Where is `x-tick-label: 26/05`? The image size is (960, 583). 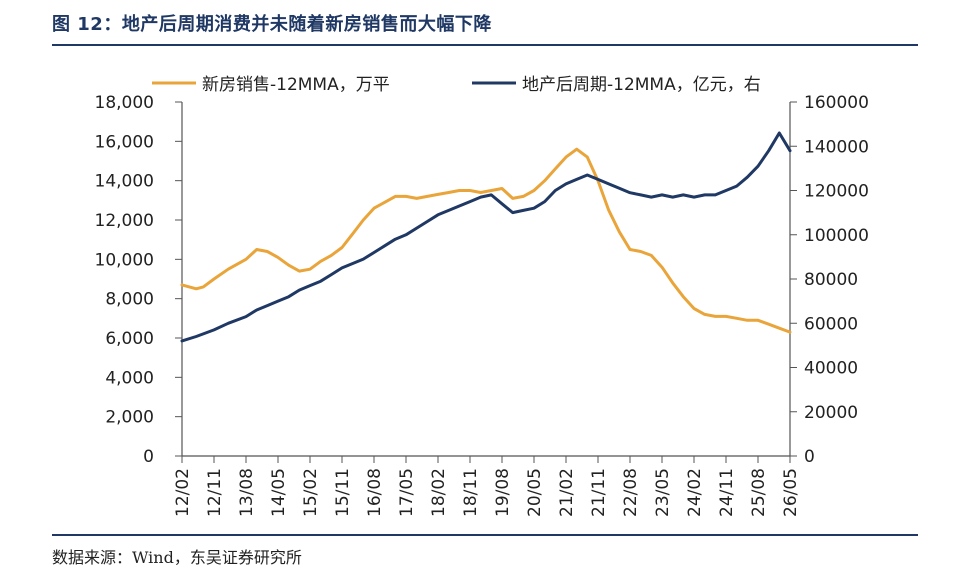 x-tick-label: 26/05 is located at coordinates (791, 492).